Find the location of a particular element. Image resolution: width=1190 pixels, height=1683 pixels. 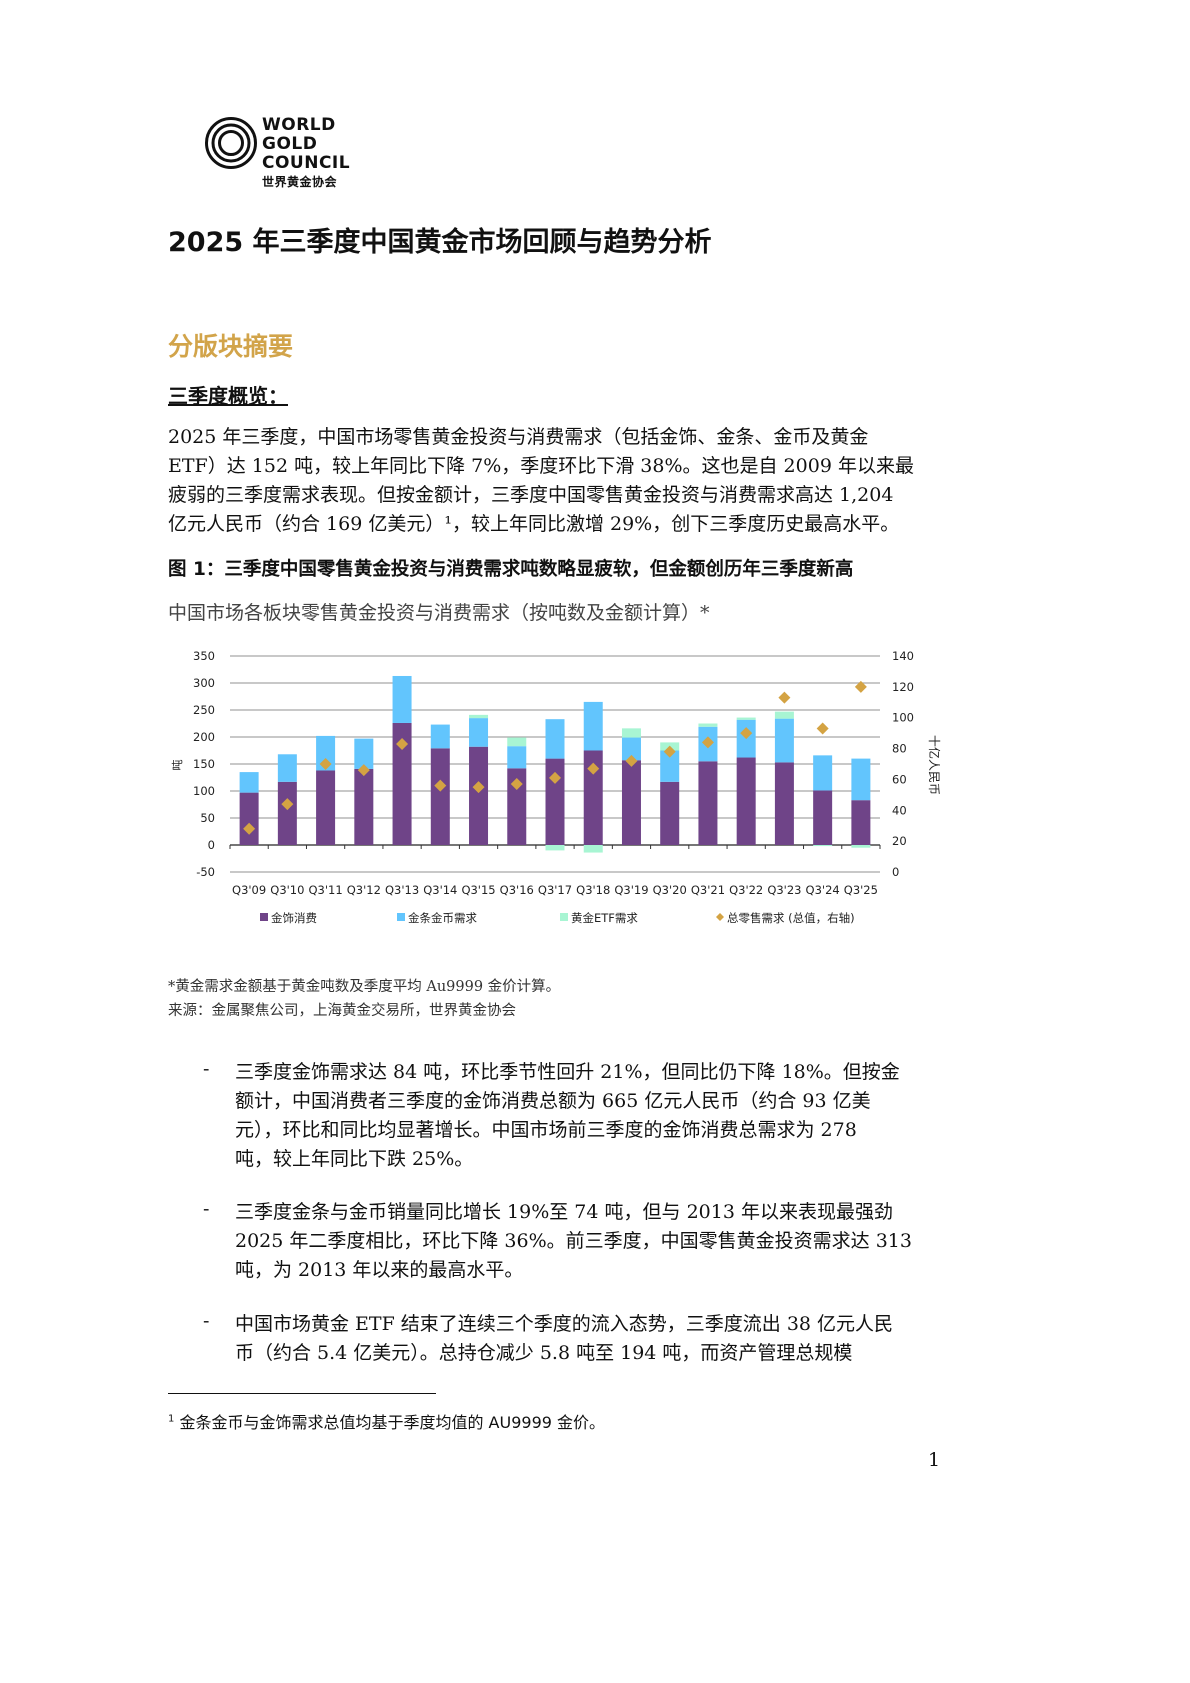

y-right-tick-label: 60 is located at coordinates (899, 779).